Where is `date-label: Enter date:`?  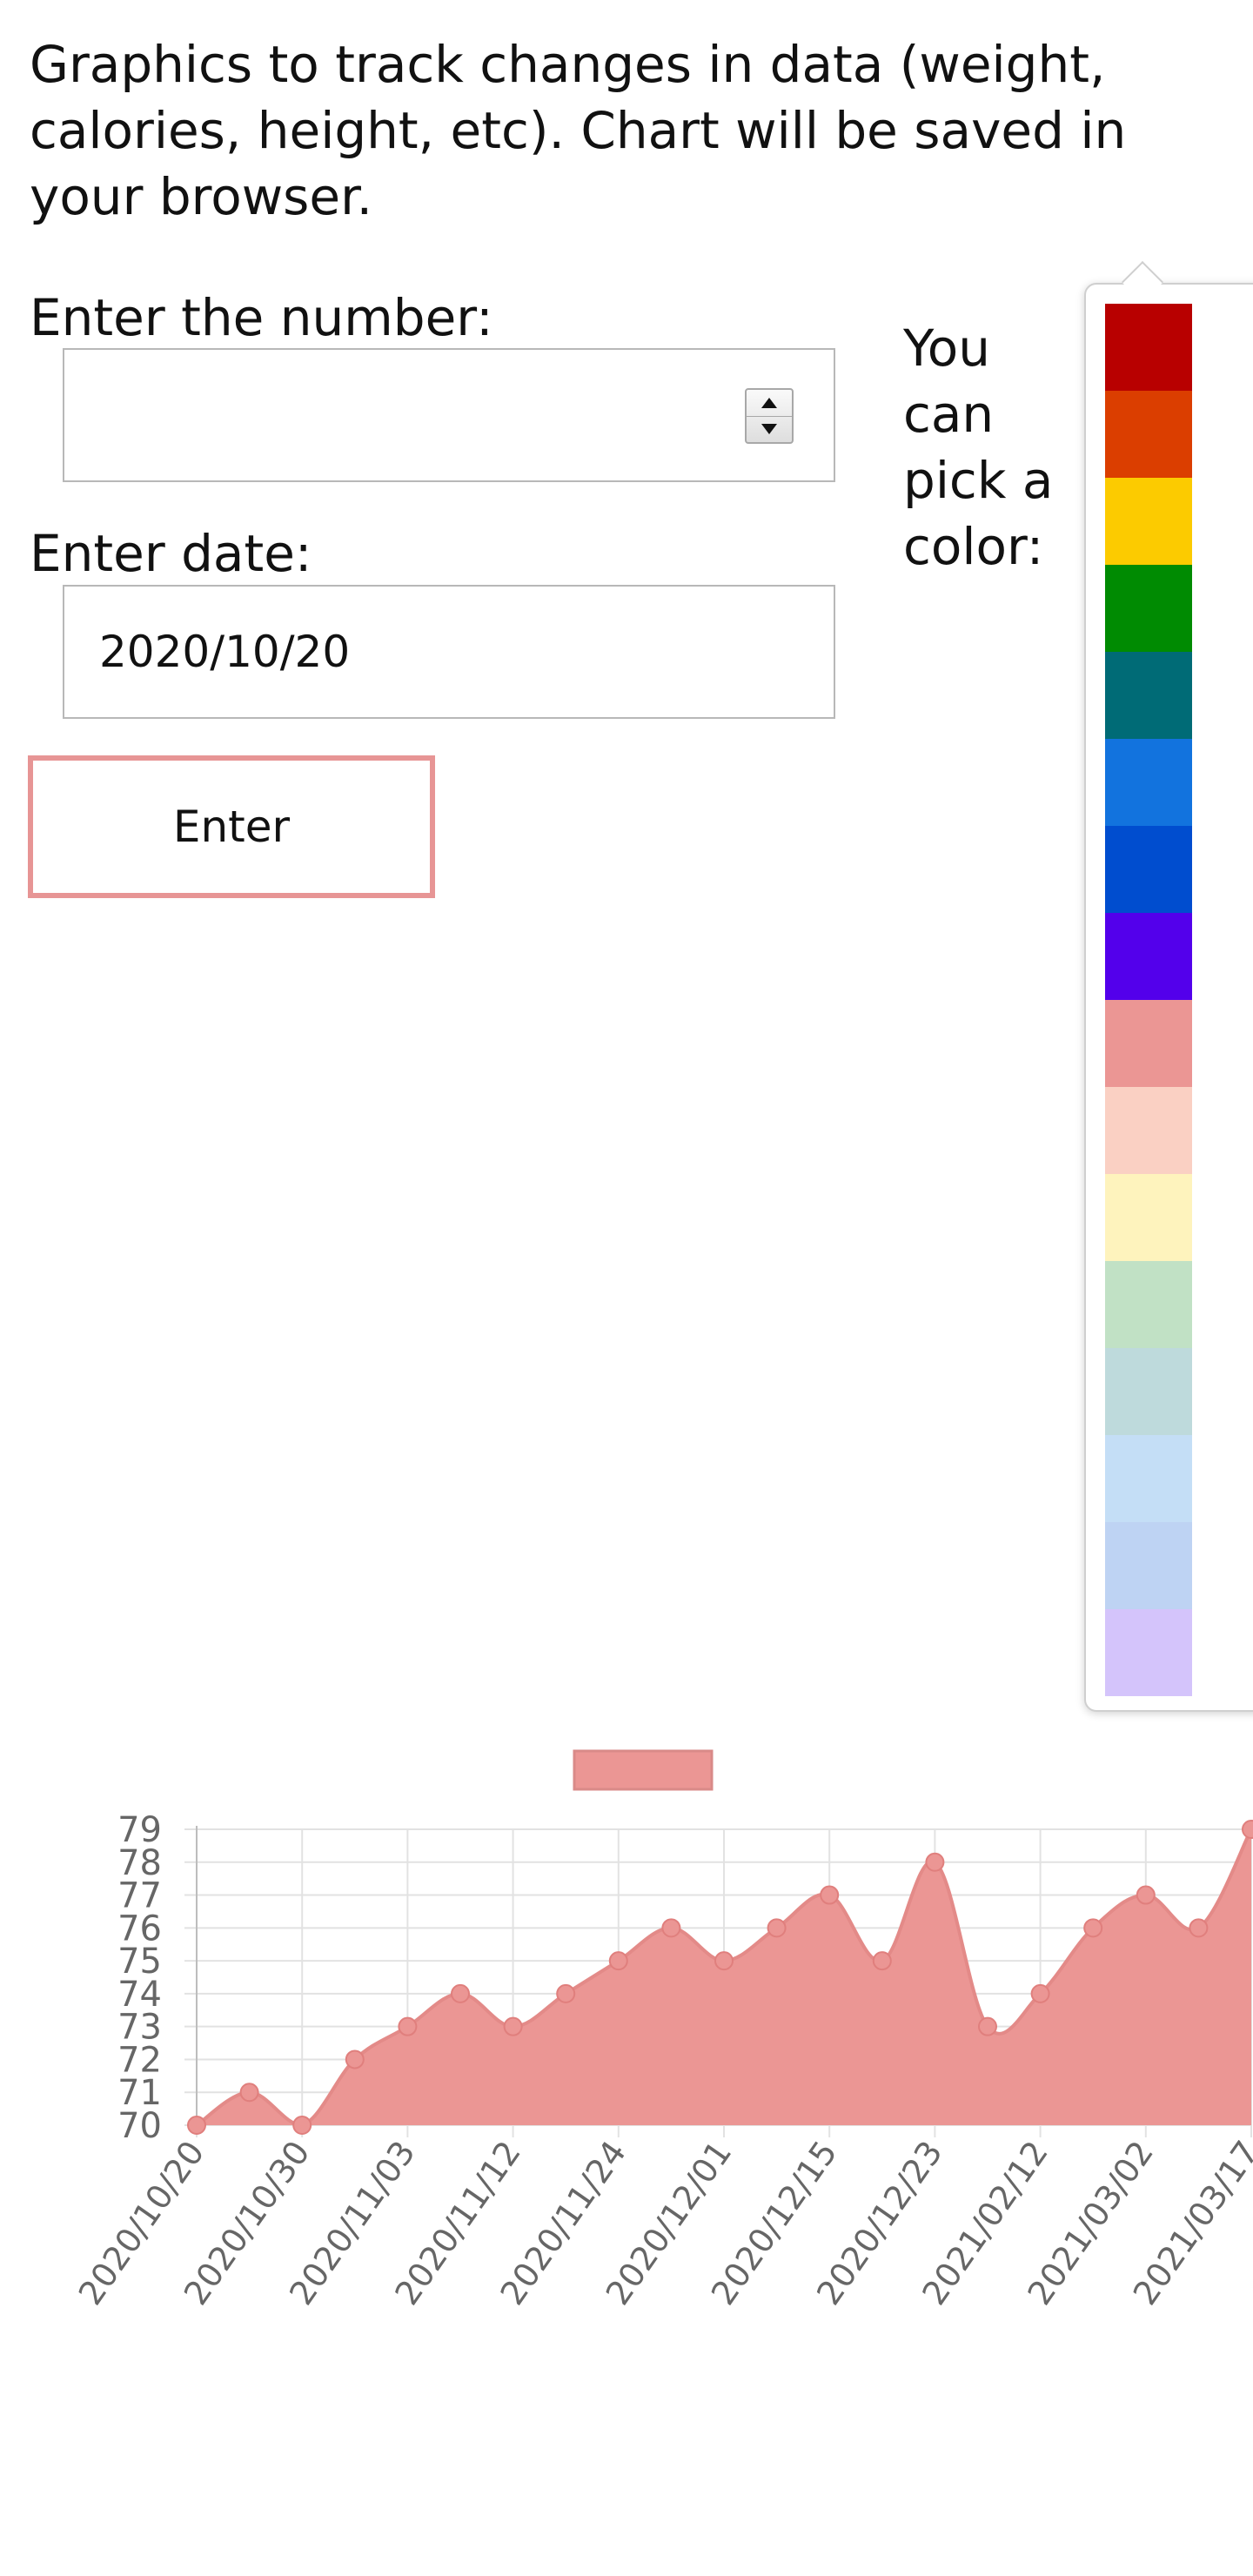 date-label: Enter date: is located at coordinates (171, 553).